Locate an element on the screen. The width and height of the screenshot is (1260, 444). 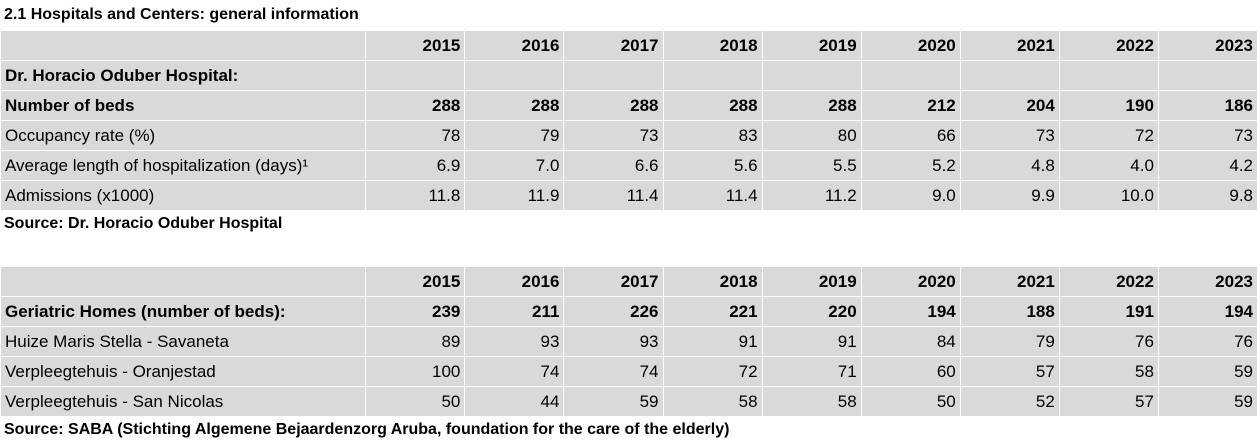
year-header-cell: 2017 is located at coordinates (613, 45).